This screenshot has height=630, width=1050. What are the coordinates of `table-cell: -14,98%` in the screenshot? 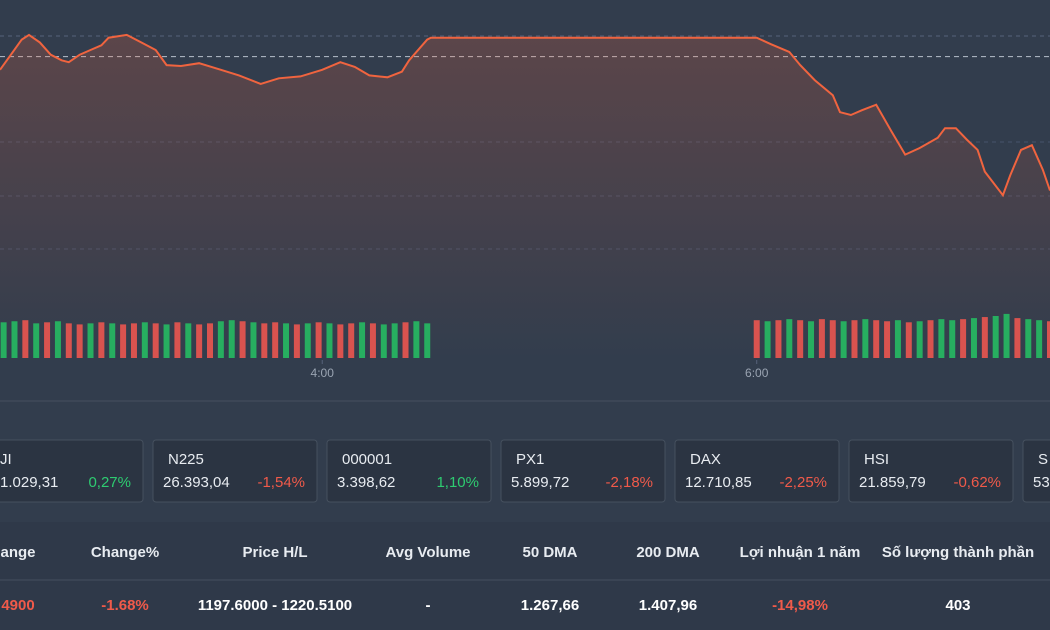 It's located at (800, 605).